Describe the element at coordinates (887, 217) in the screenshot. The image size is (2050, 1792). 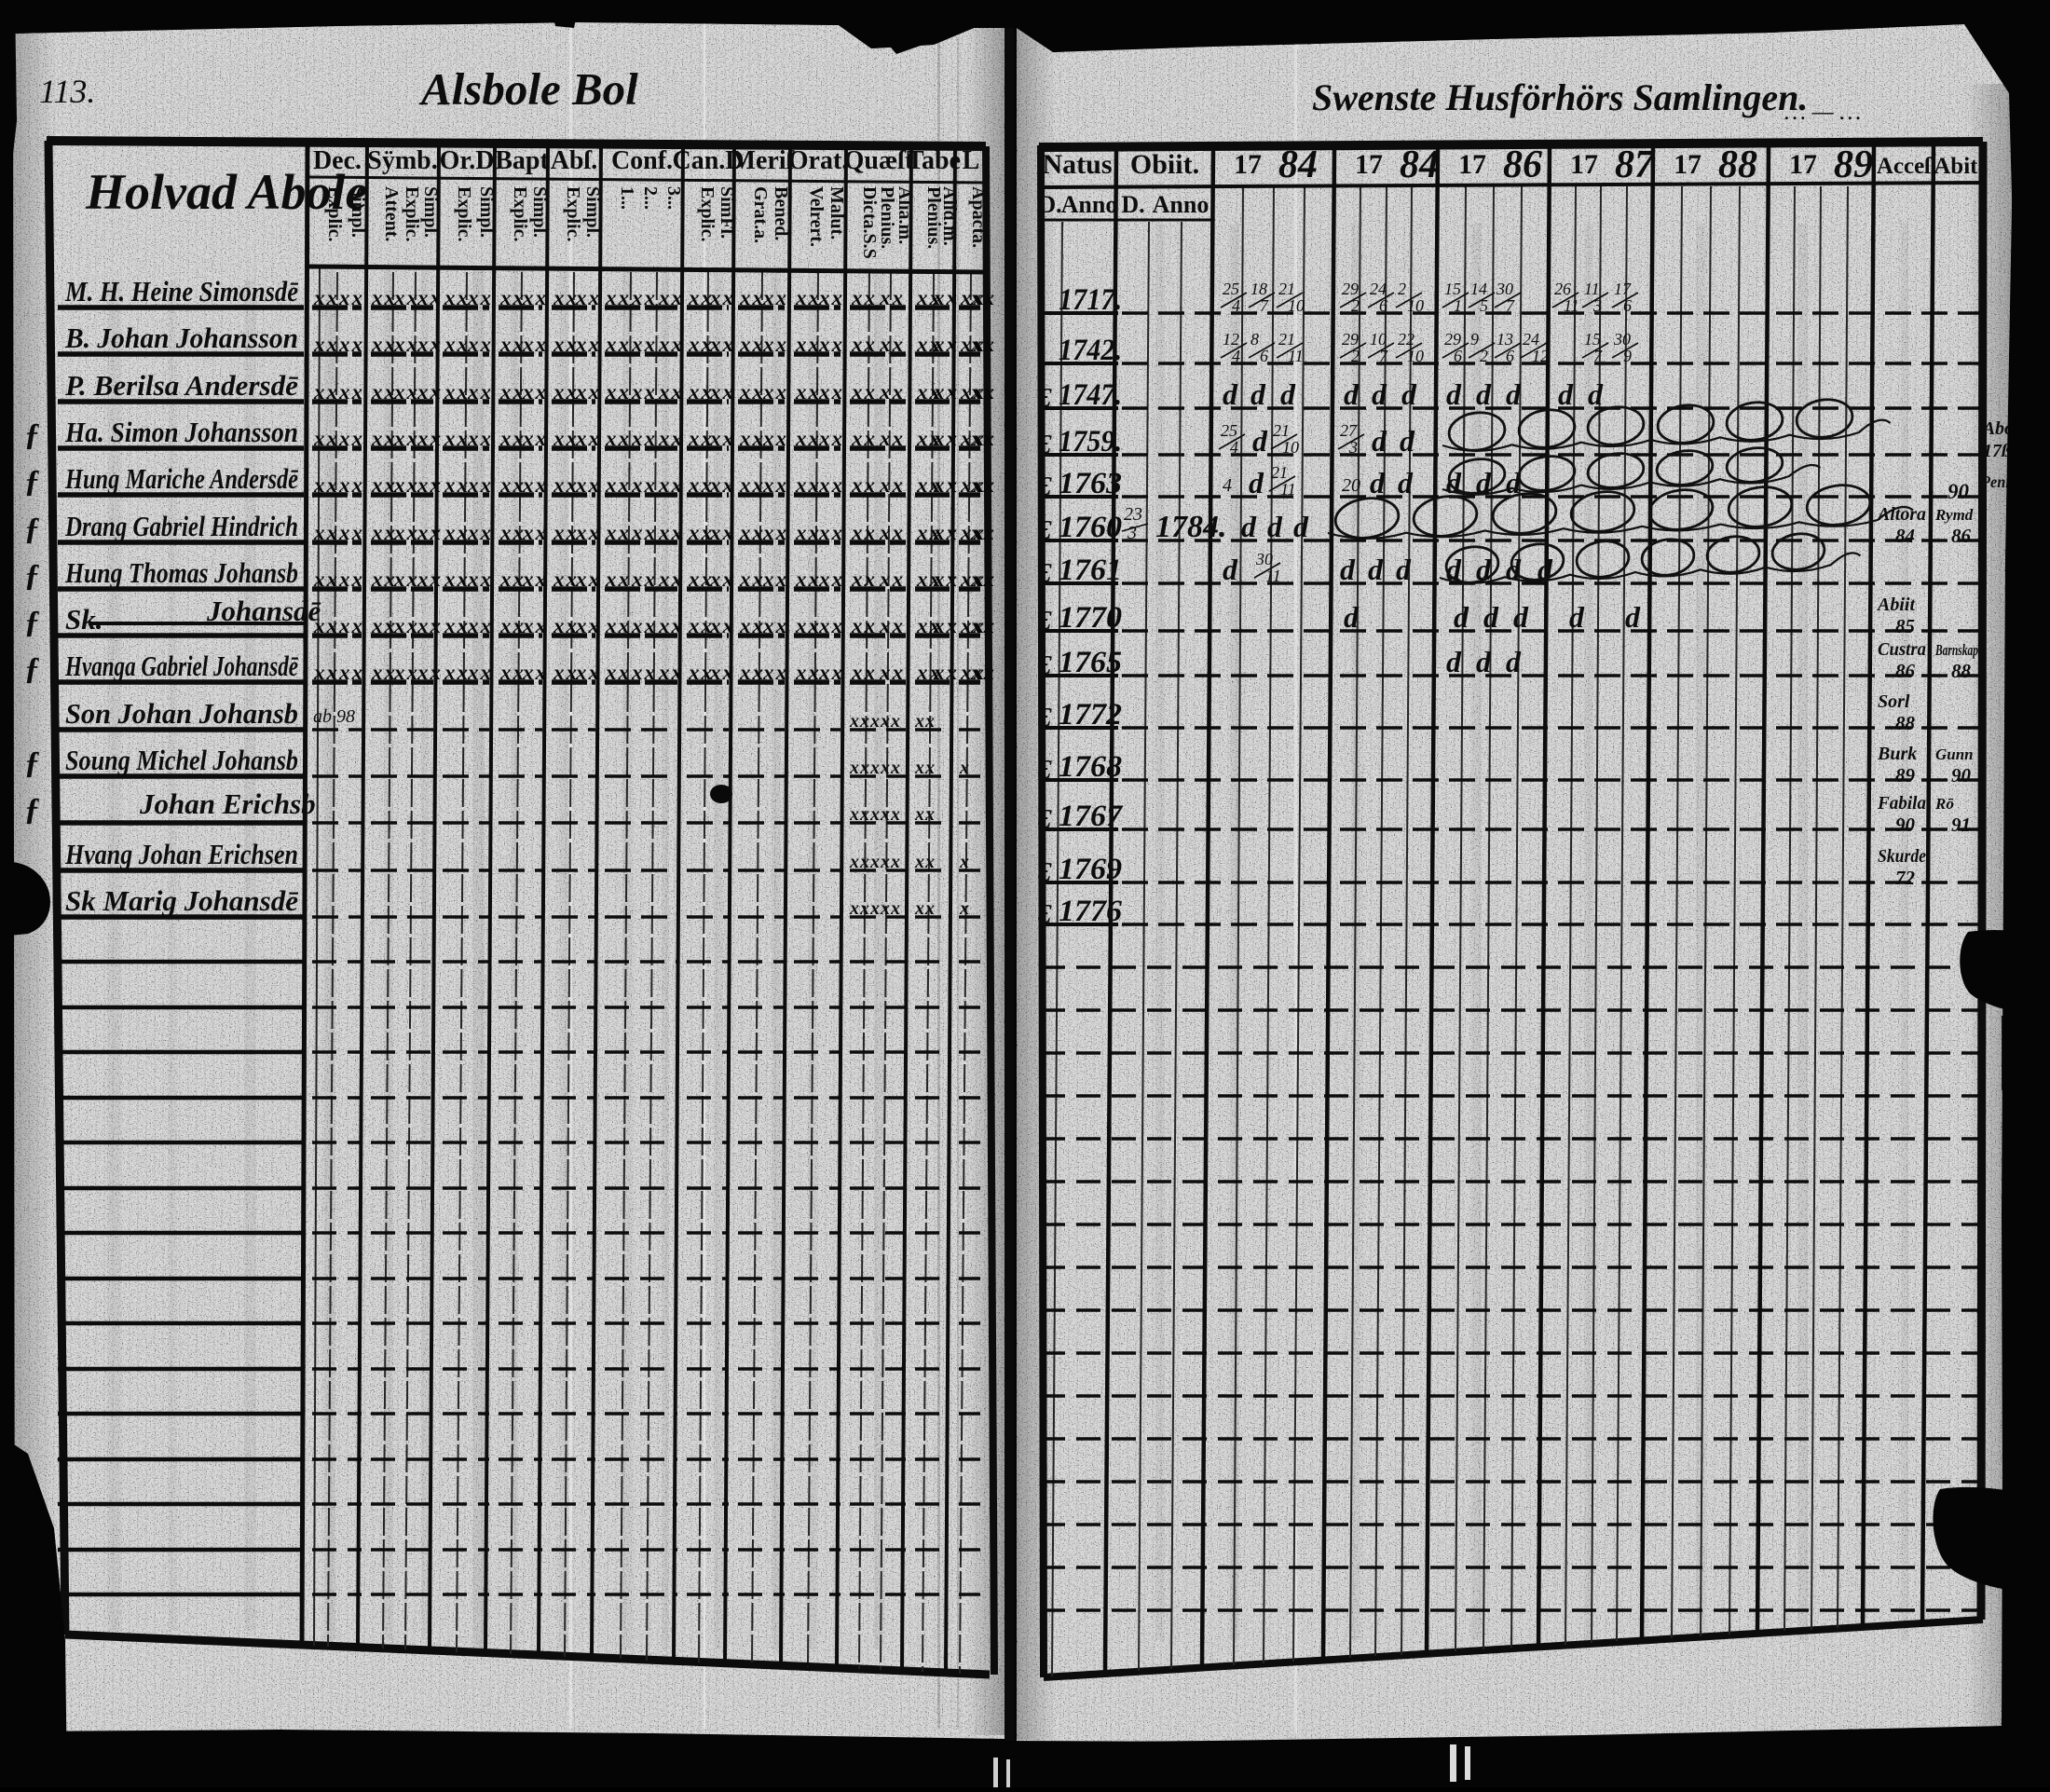
I see `svg-text: Plenius.` at that location.